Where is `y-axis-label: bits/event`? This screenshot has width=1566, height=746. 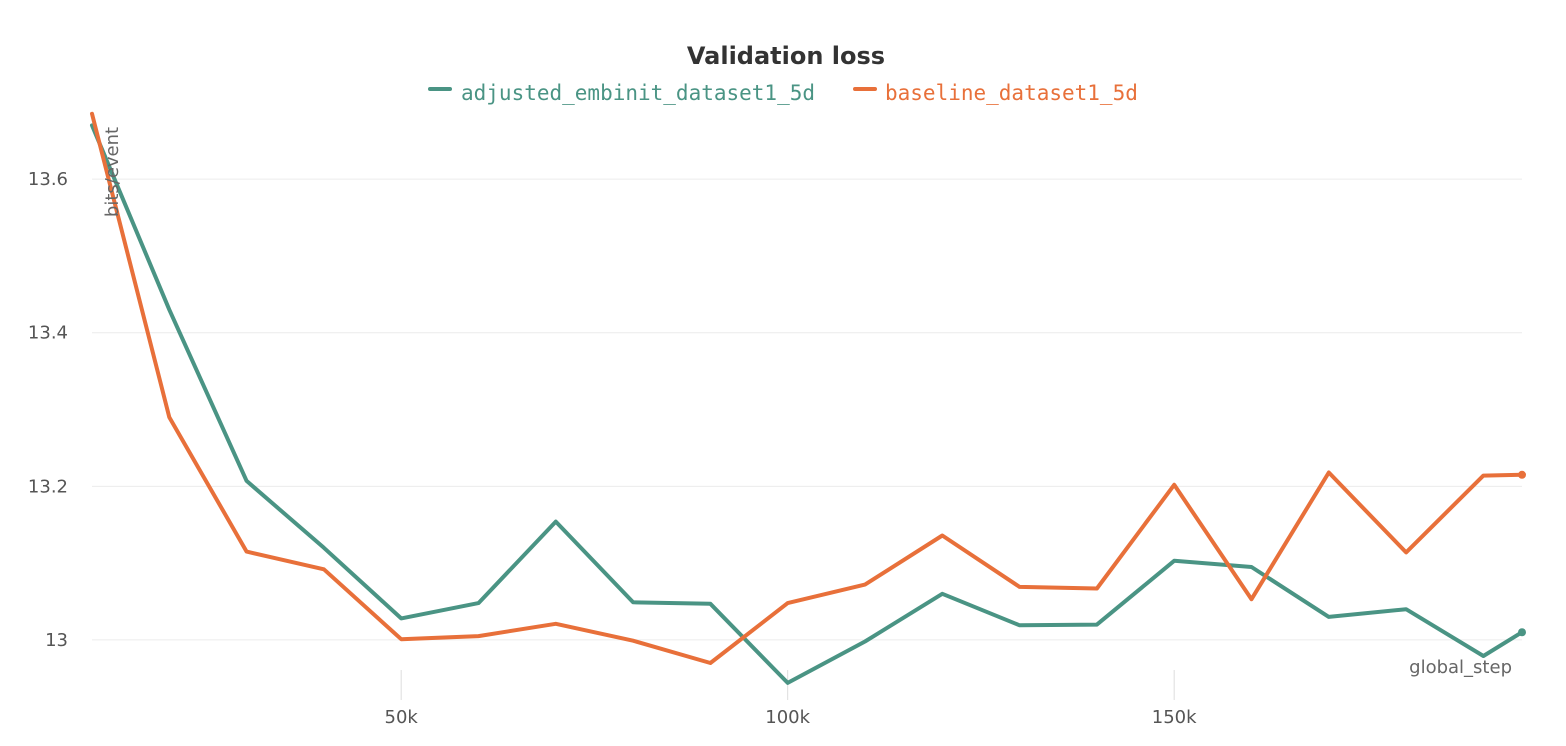 y-axis-label: bits/event is located at coordinates (112, 172).